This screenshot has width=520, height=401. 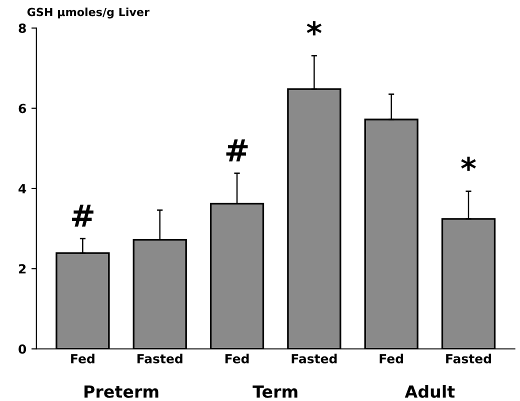 What do you see at coordinates (121, 391) in the screenshot?
I see `text: Preterm` at bounding box center [121, 391].